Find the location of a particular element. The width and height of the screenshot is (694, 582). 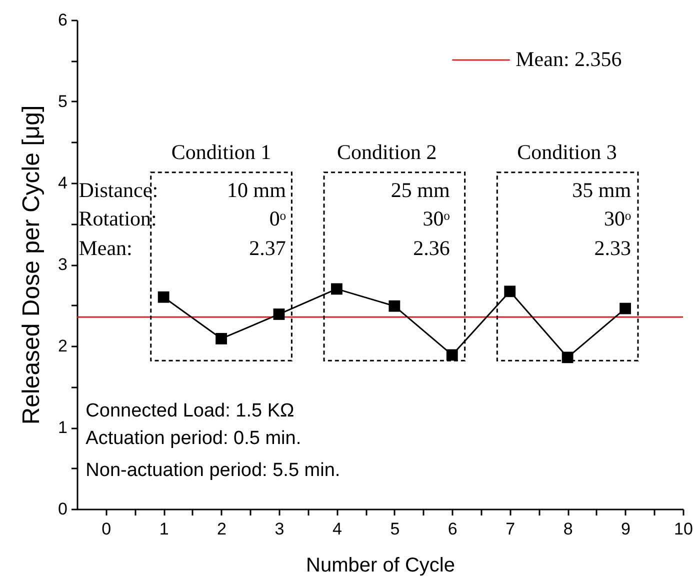

legend-label: Mean: 2.356 is located at coordinates (569, 58).